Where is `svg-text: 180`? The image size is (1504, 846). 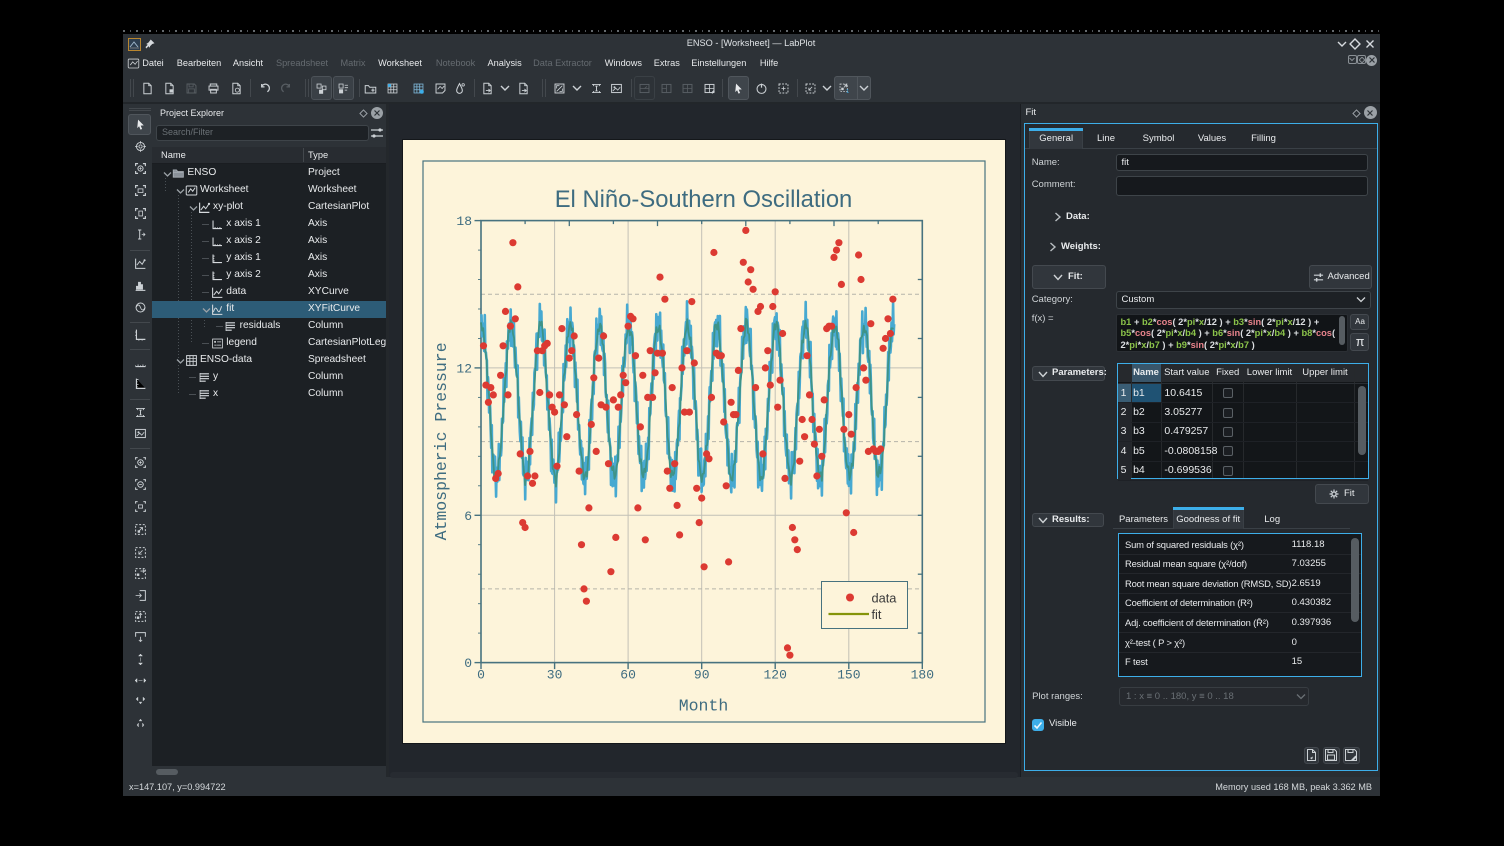 svg-text: 180 is located at coordinates (922, 675).